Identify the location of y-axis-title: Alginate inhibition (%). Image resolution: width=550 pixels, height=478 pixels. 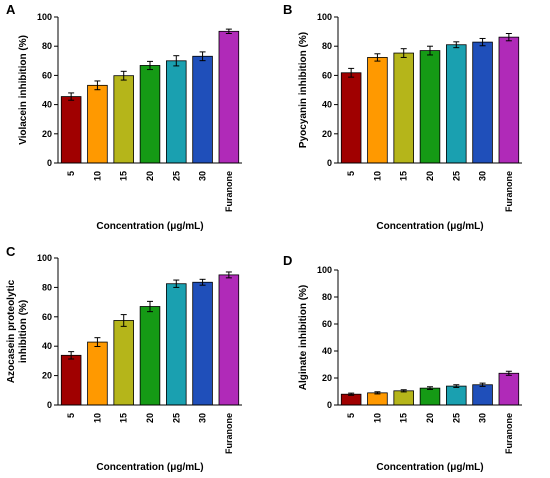
(303, 338).